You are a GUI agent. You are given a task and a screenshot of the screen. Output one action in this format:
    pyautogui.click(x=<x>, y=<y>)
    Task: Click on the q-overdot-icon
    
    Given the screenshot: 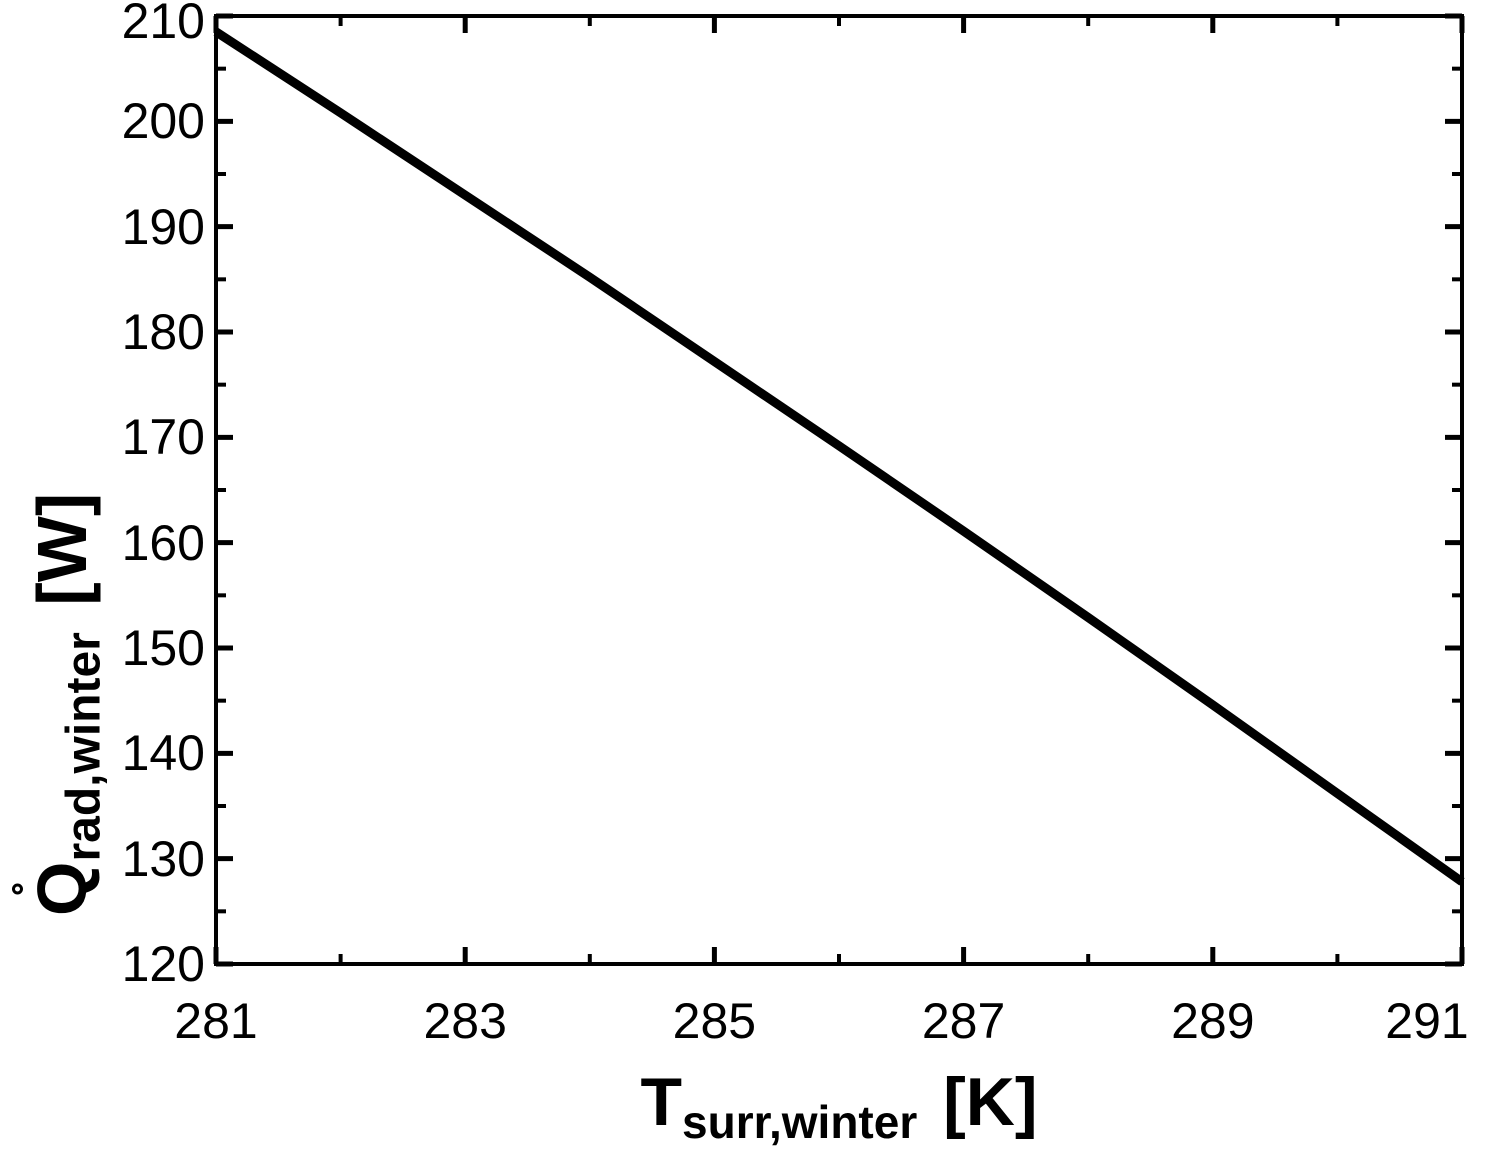 What is the action you would take?
    pyautogui.click(x=17, y=889)
    